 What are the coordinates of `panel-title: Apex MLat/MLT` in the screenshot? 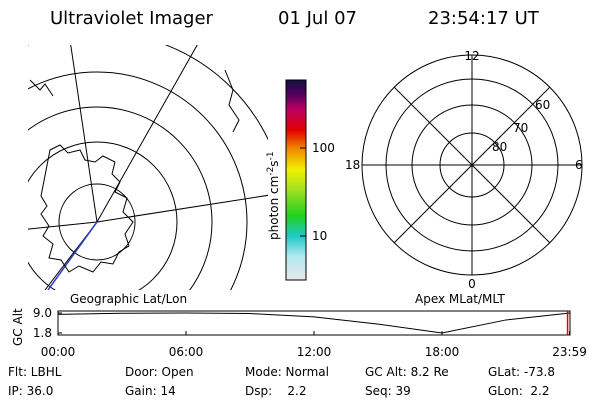 It's located at (460, 299).